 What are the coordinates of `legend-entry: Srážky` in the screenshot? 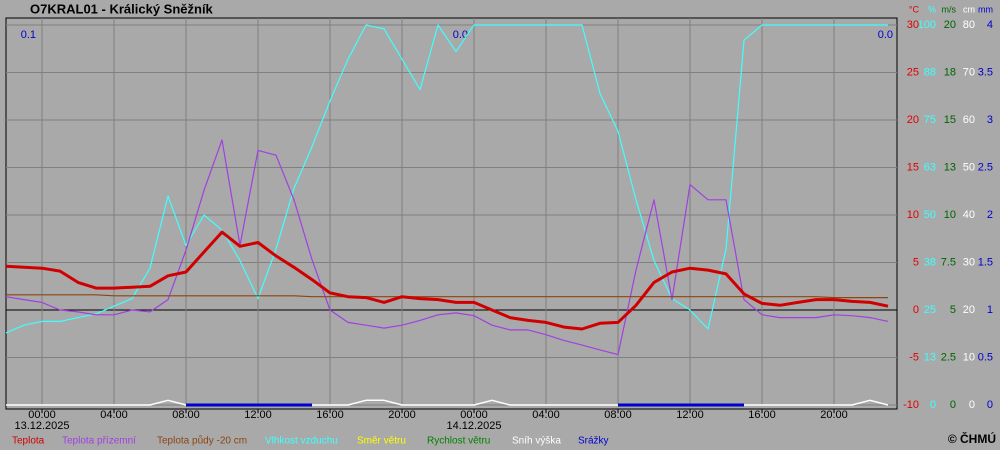 It's located at (593, 441).